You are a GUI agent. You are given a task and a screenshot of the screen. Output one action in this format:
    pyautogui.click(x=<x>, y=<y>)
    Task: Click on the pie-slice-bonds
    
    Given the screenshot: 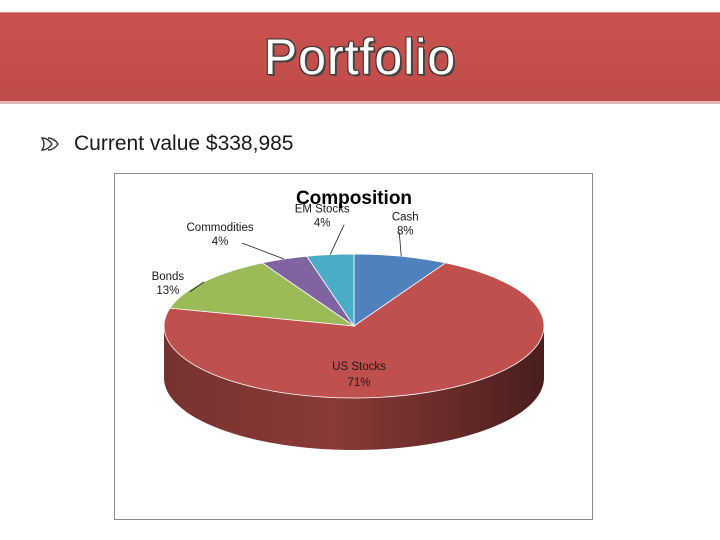 What is the action you would take?
    pyautogui.click(x=262, y=294)
    